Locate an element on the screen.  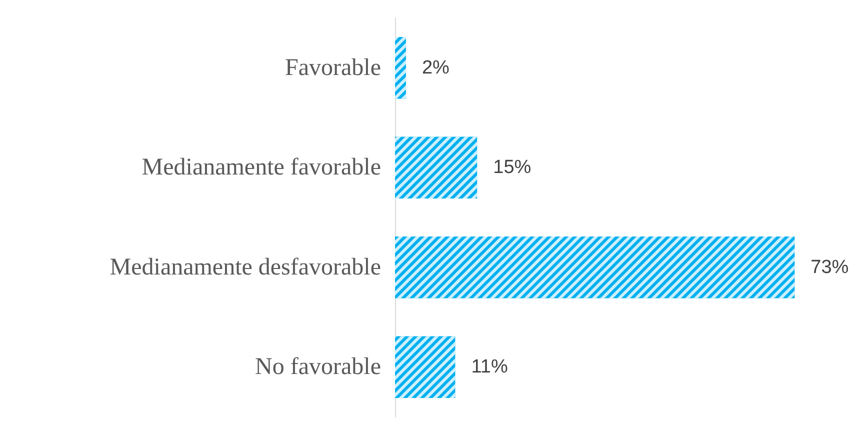
data-label: 73% is located at coordinates (829, 267).